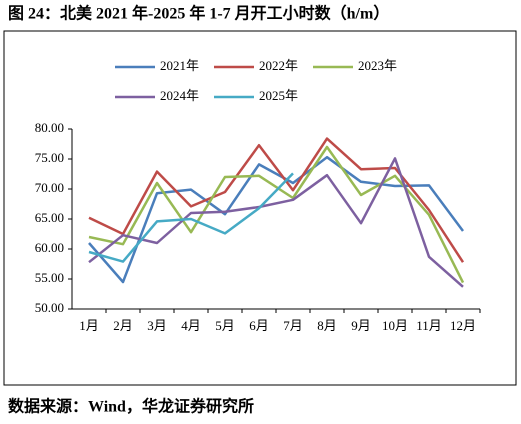 The width and height of the screenshot is (521, 424). Describe the element at coordinates (463, 325) in the screenshot. I see `x-tick-label: 12月` at that location.